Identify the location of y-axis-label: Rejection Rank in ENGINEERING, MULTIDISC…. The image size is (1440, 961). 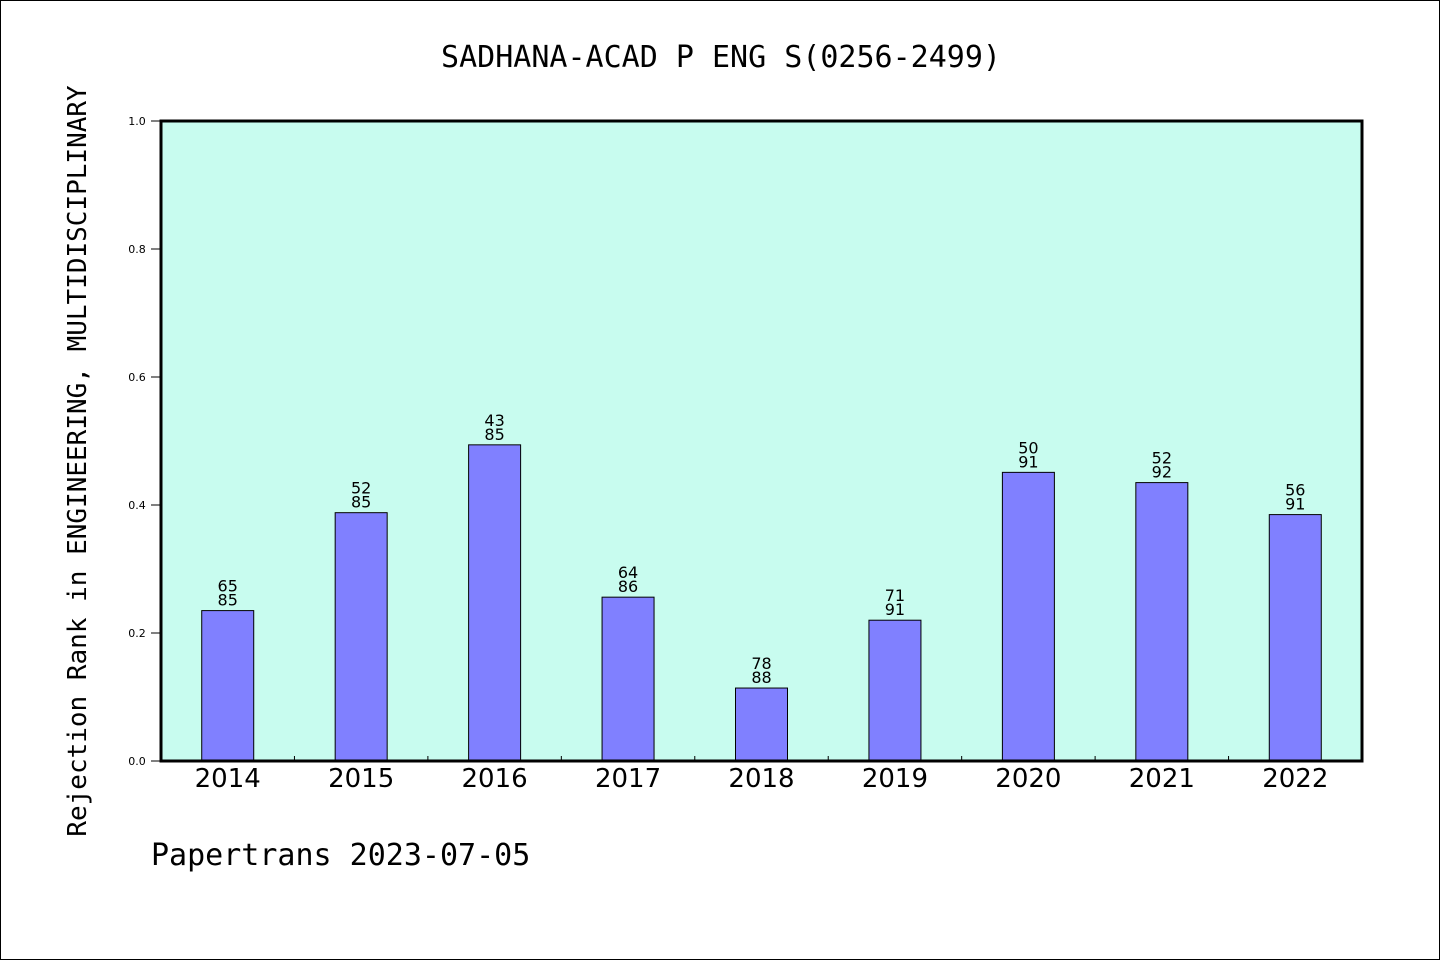
(78, 461).